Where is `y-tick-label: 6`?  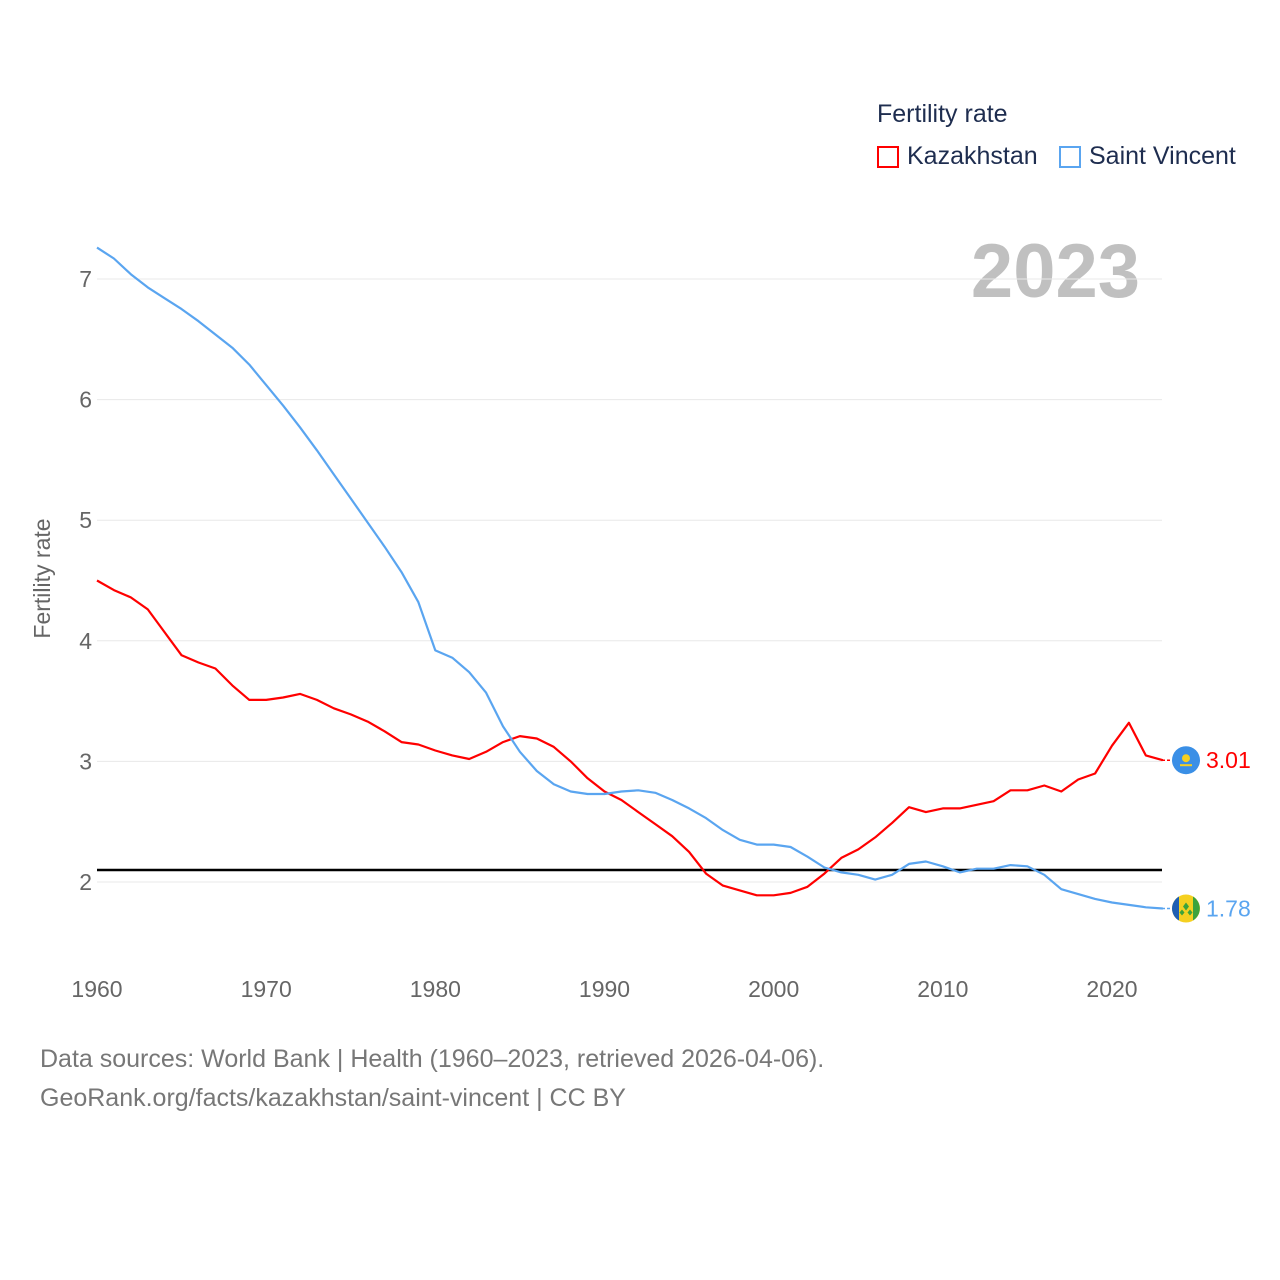
y-tick-label: 6 is located at coordinates (85, 400).